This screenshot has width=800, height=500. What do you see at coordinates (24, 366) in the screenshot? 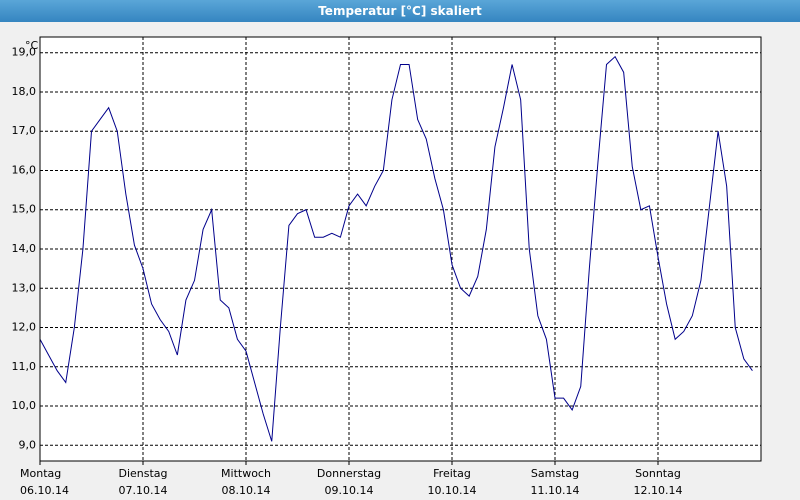
I see `y-tick-label: 11,0` at bounding box center [24, 366].